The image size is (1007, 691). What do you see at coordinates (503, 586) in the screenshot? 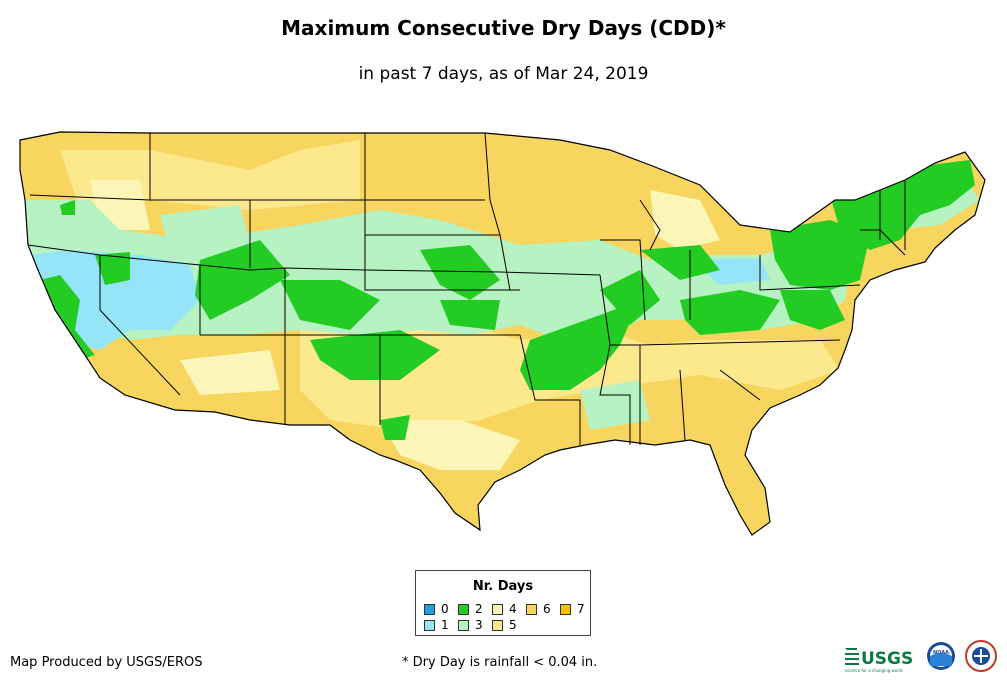
I see `legend-title: Nr. Days` at bounding box center [503, 586].